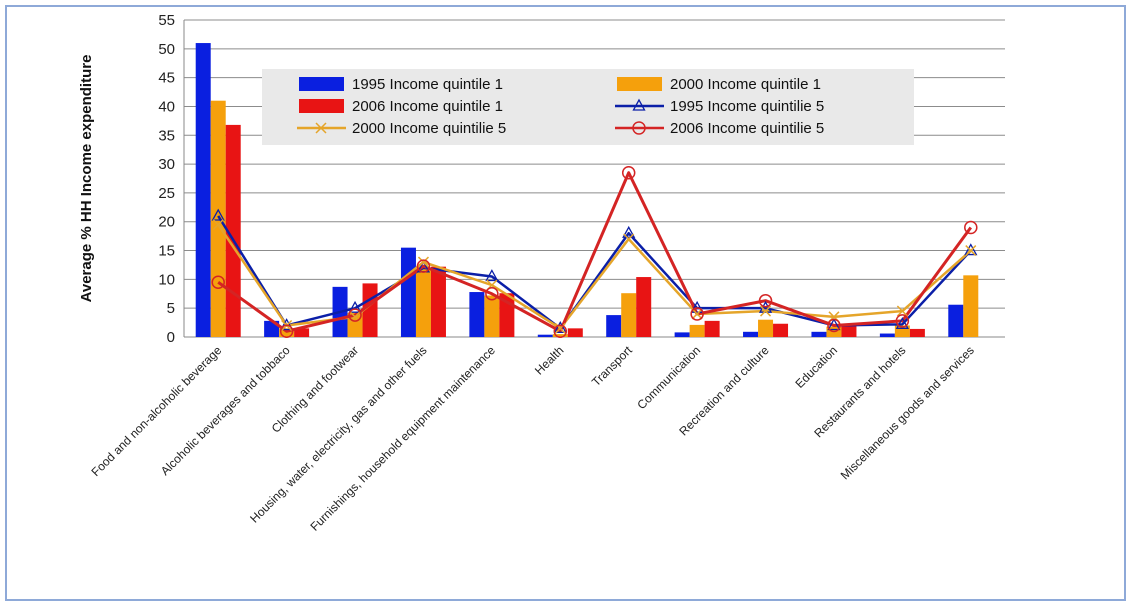  Describe the element at coordinates (171, 337) in the screenshot. I see `y-tick-label: 0` at that location.